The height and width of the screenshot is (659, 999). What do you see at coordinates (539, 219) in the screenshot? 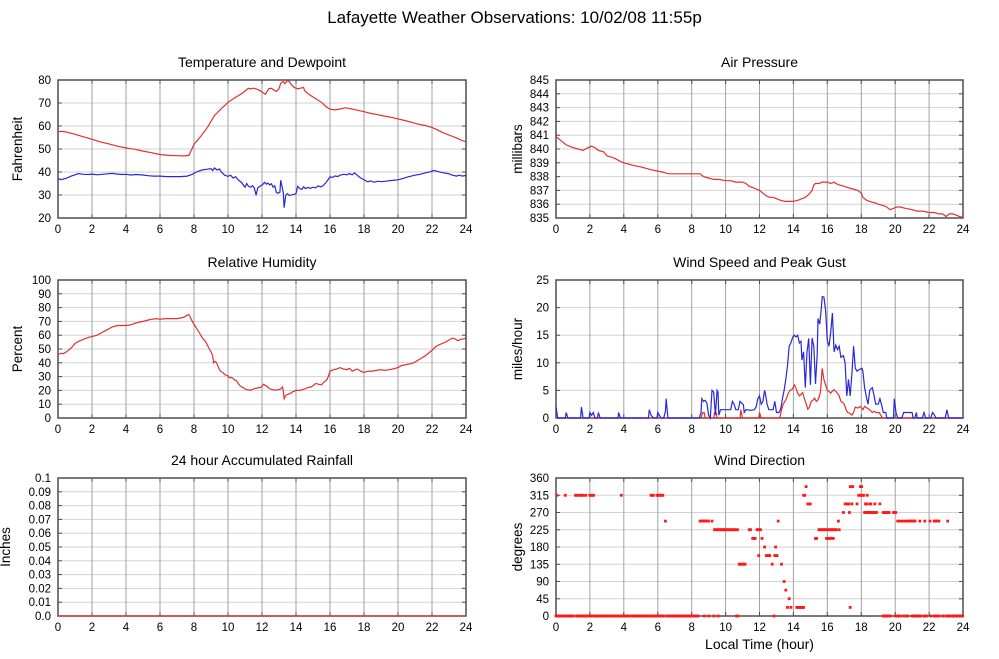
I see `svg-text: 835` at bounding box center [539, 219].